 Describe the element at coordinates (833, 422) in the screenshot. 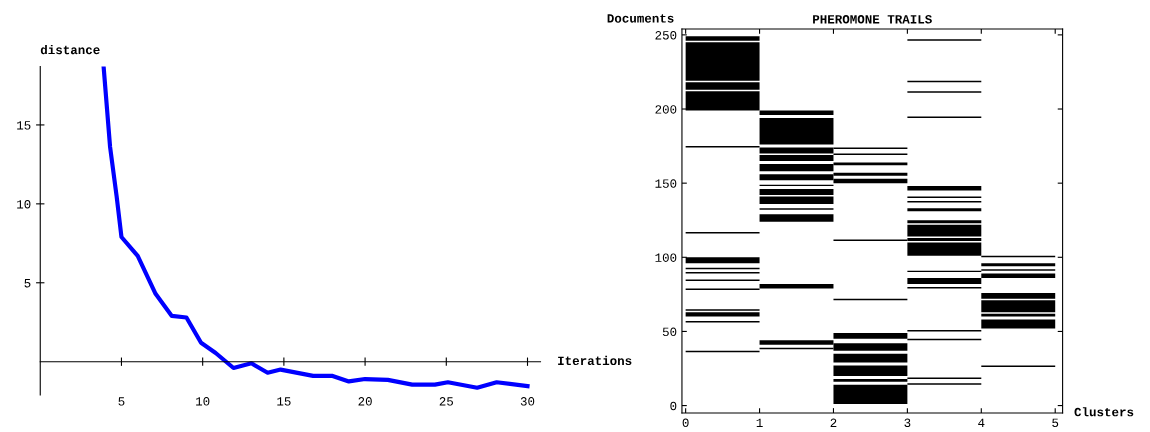

I see `x-tick-label: 2` at that location.